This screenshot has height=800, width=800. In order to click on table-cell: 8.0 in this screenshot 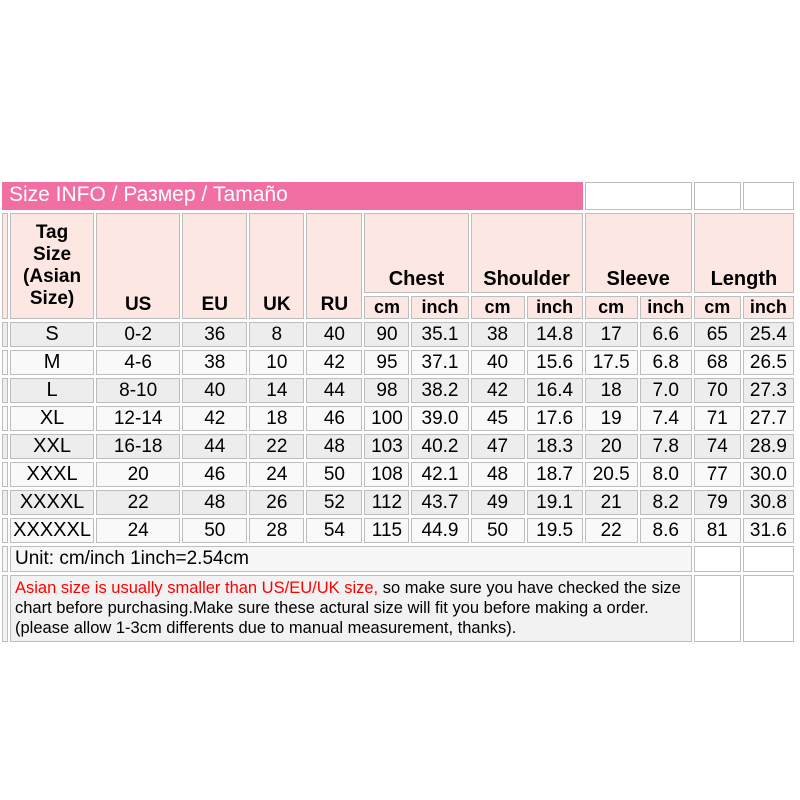, I will do `click(665, 474)`.